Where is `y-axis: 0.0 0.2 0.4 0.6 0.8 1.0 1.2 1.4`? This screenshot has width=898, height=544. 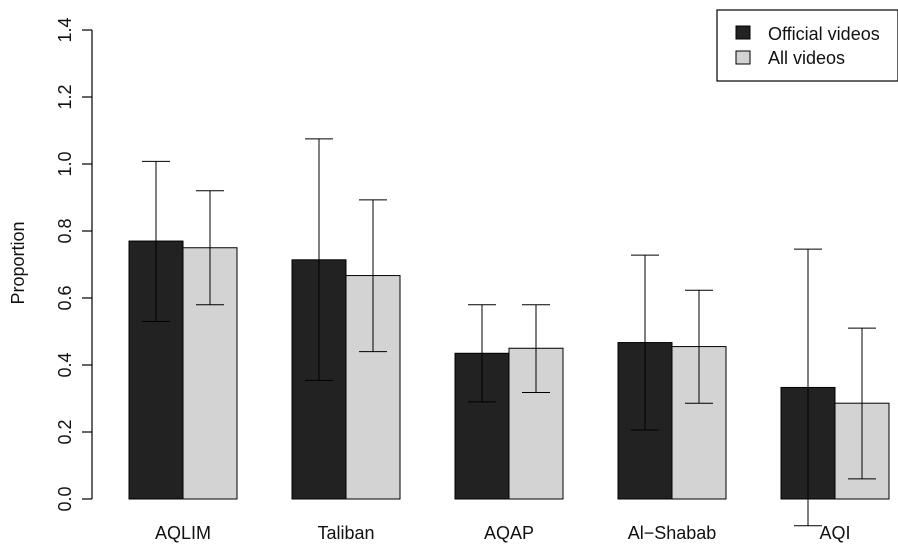
y-axis: 0.0 0.2 0.4 0.6 0.8 1.0 1.2 1.4 is located at coordinates (74, 264).